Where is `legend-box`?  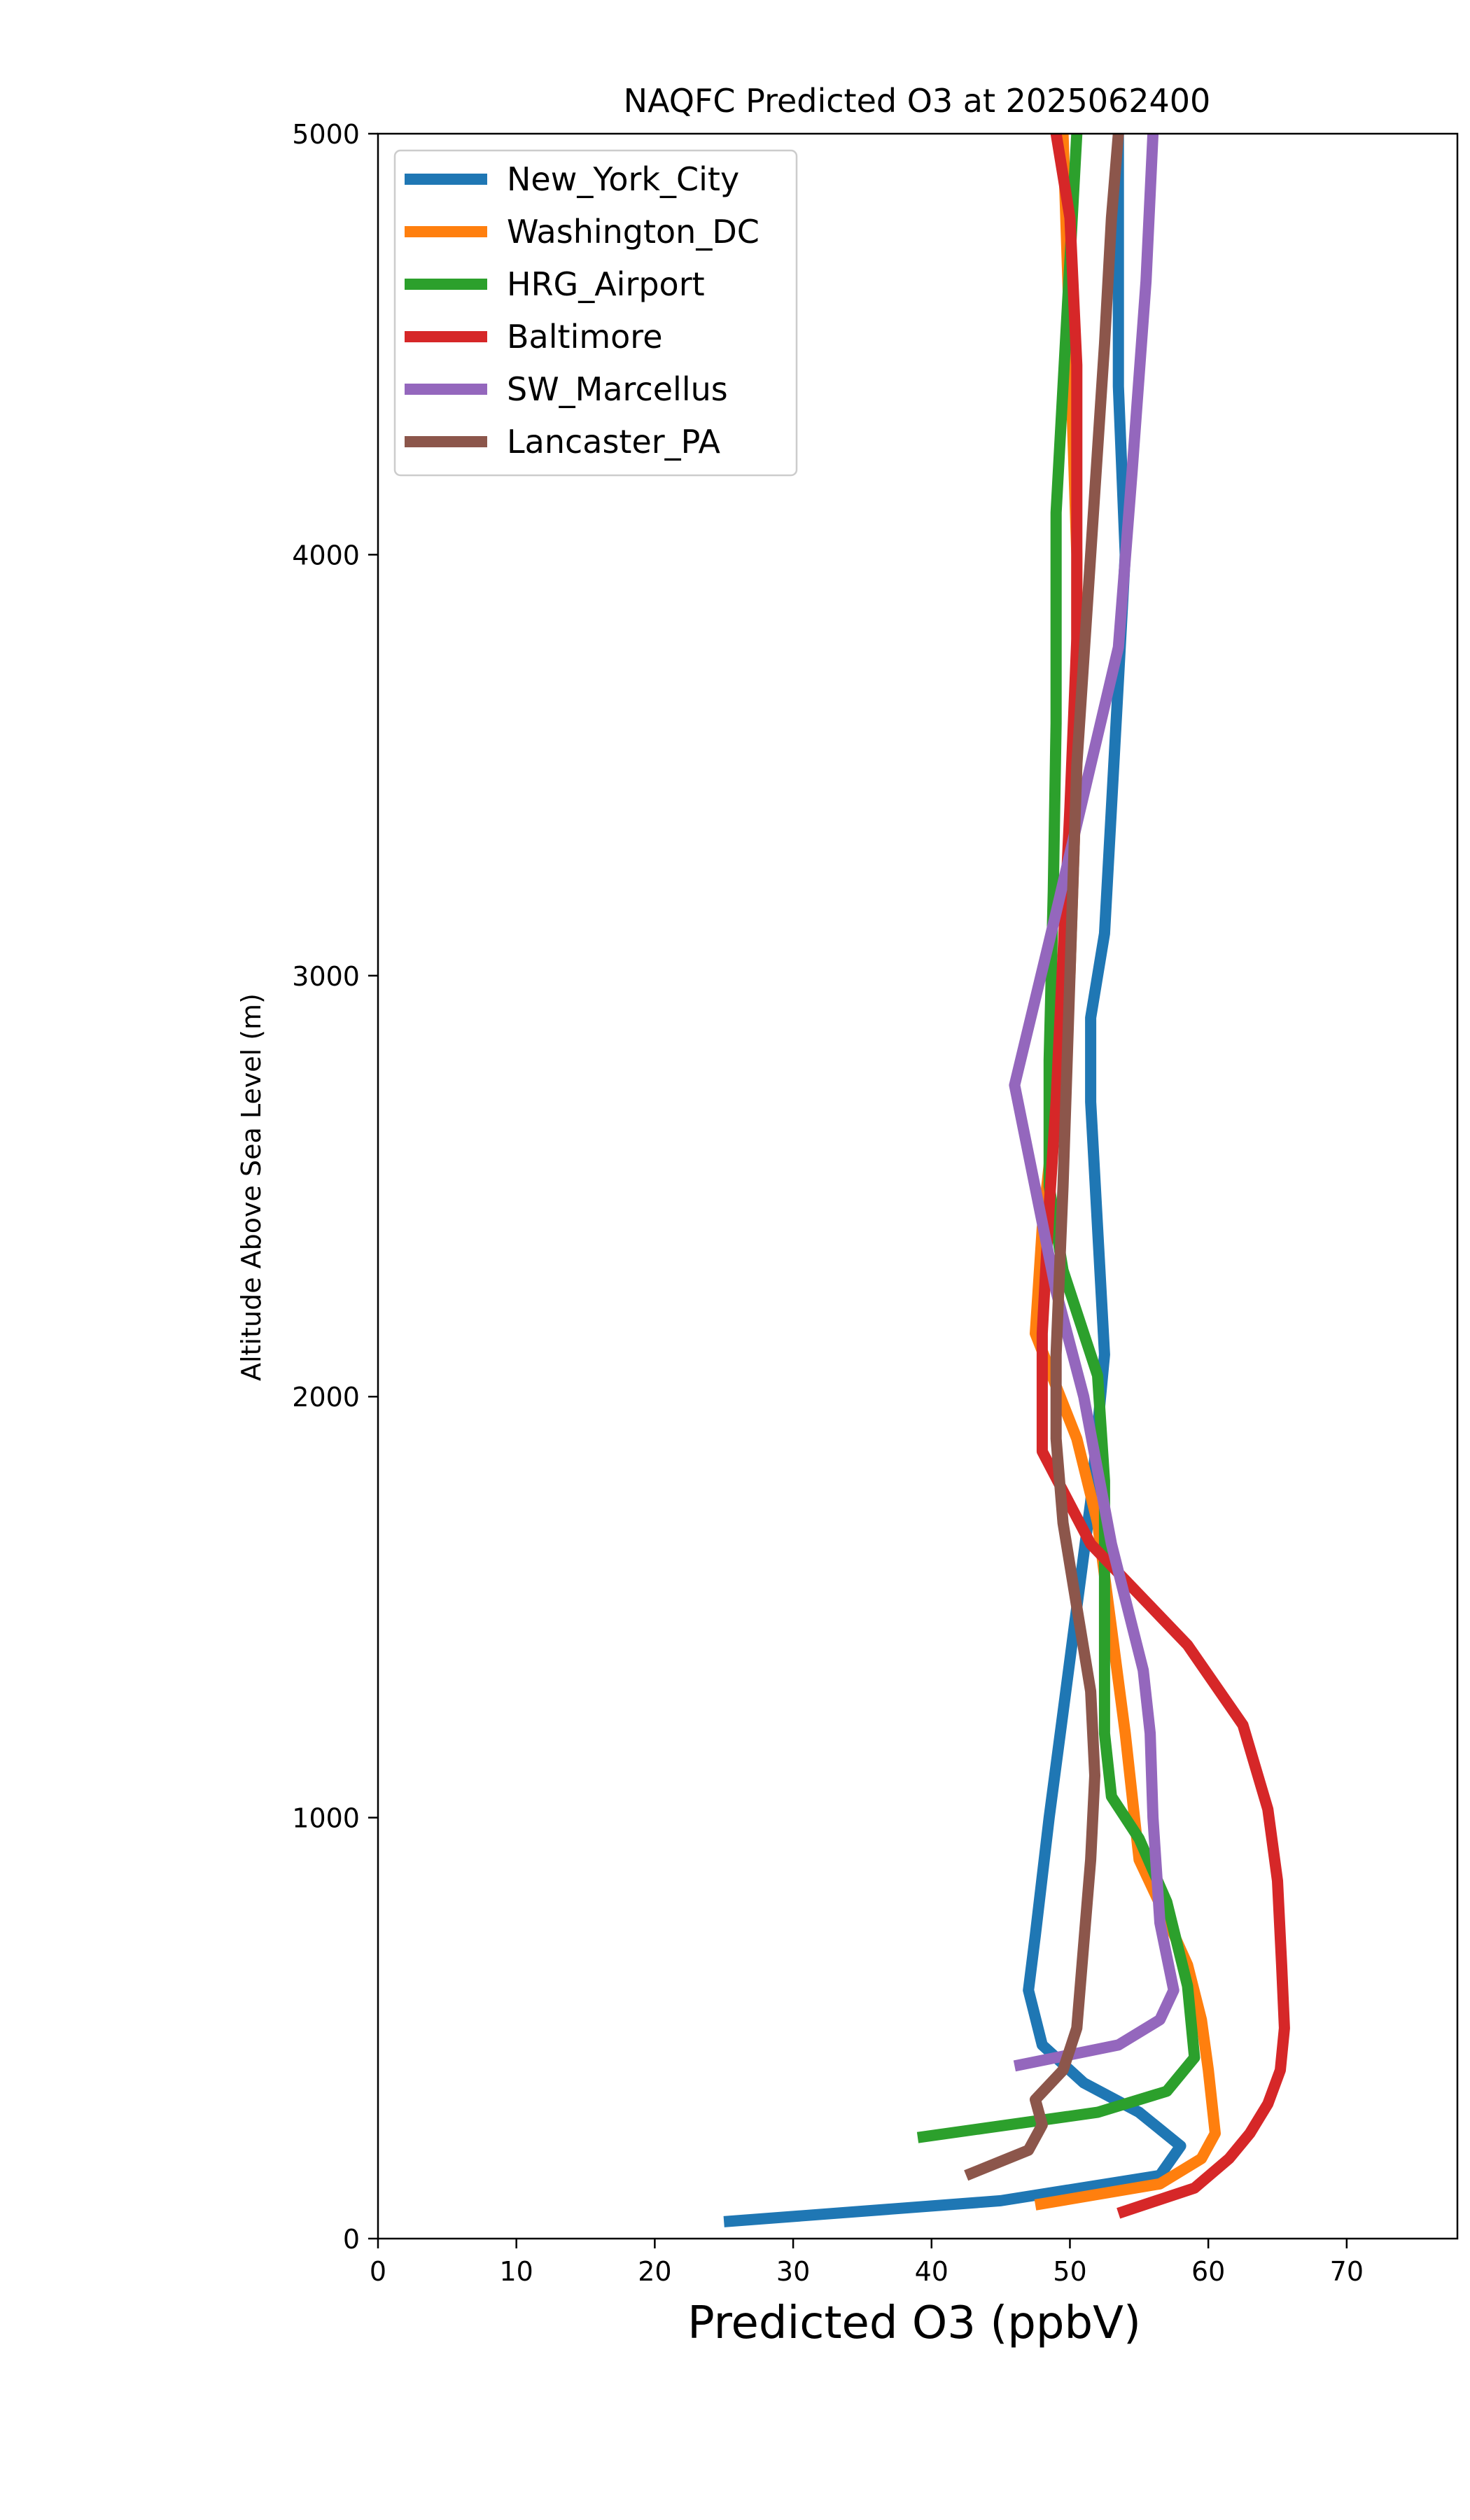 legend-box is located at coordinates (595, 313).